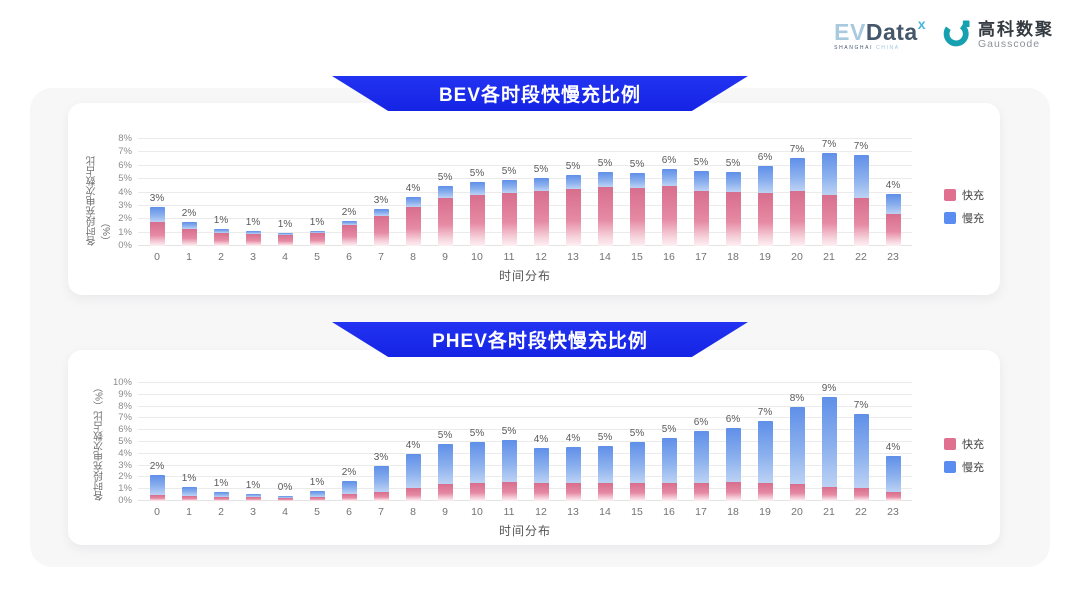 The width and height of the screenshot is (1080, 608). I want to click on bar-hour-21: 7%, so click(829, 192).